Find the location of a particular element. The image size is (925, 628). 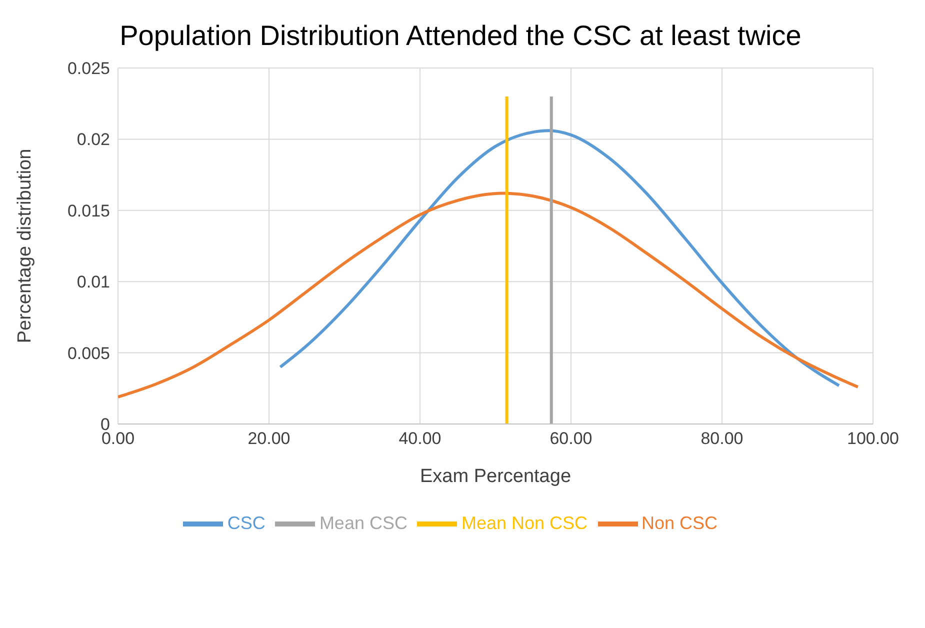

x-tick-label: 0.00 is located at coordinates (118, 438).